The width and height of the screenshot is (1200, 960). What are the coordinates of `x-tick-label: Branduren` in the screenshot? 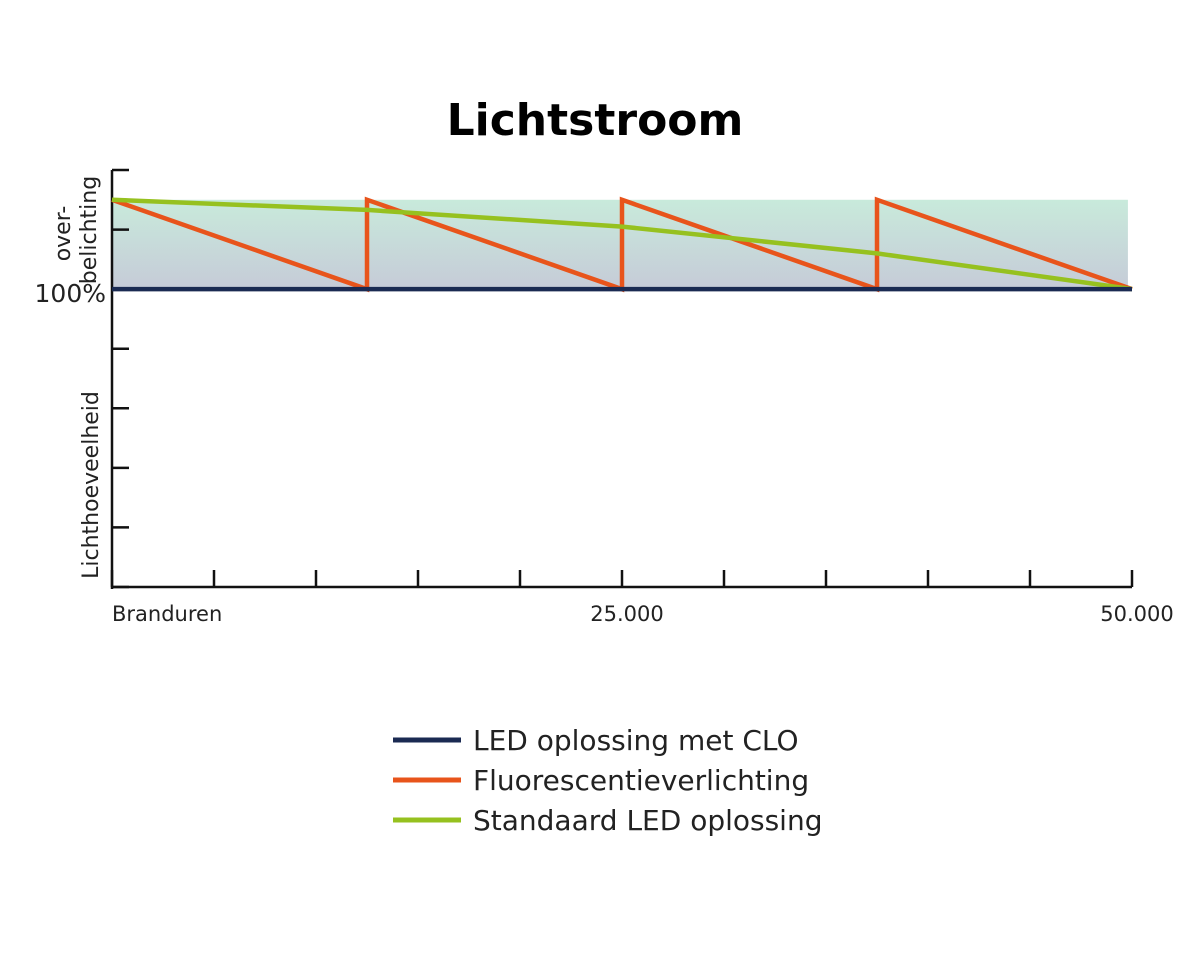 It's located at (167, 614).